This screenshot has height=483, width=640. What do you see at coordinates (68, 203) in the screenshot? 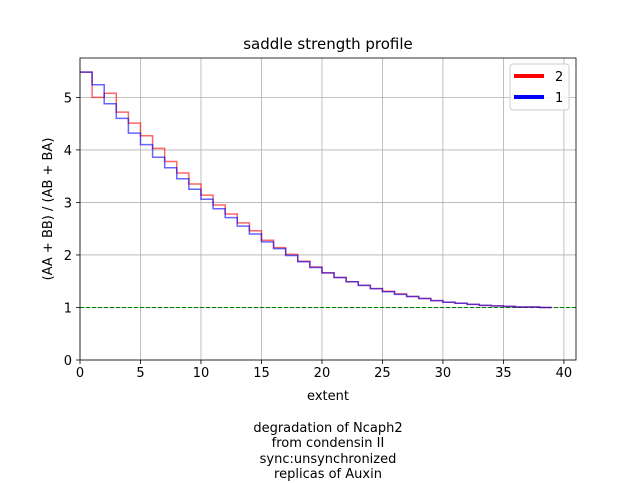
I see `y-tick-label: 3` at bounding box center [68, 203].